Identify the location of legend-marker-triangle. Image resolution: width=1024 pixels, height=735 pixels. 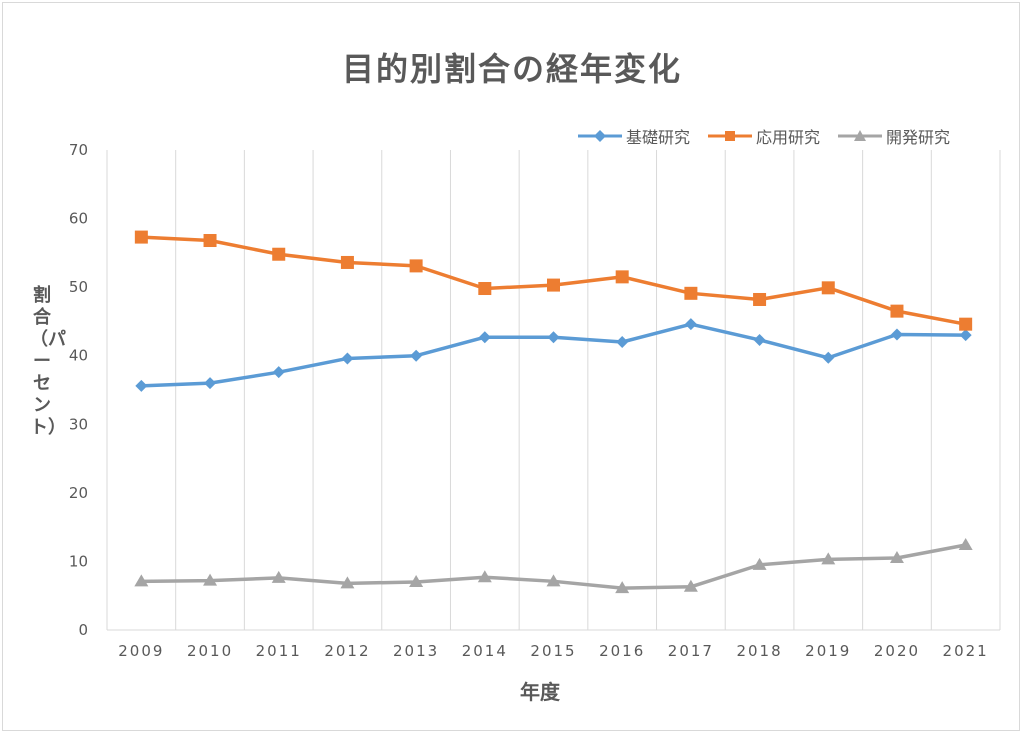
(860, 135).